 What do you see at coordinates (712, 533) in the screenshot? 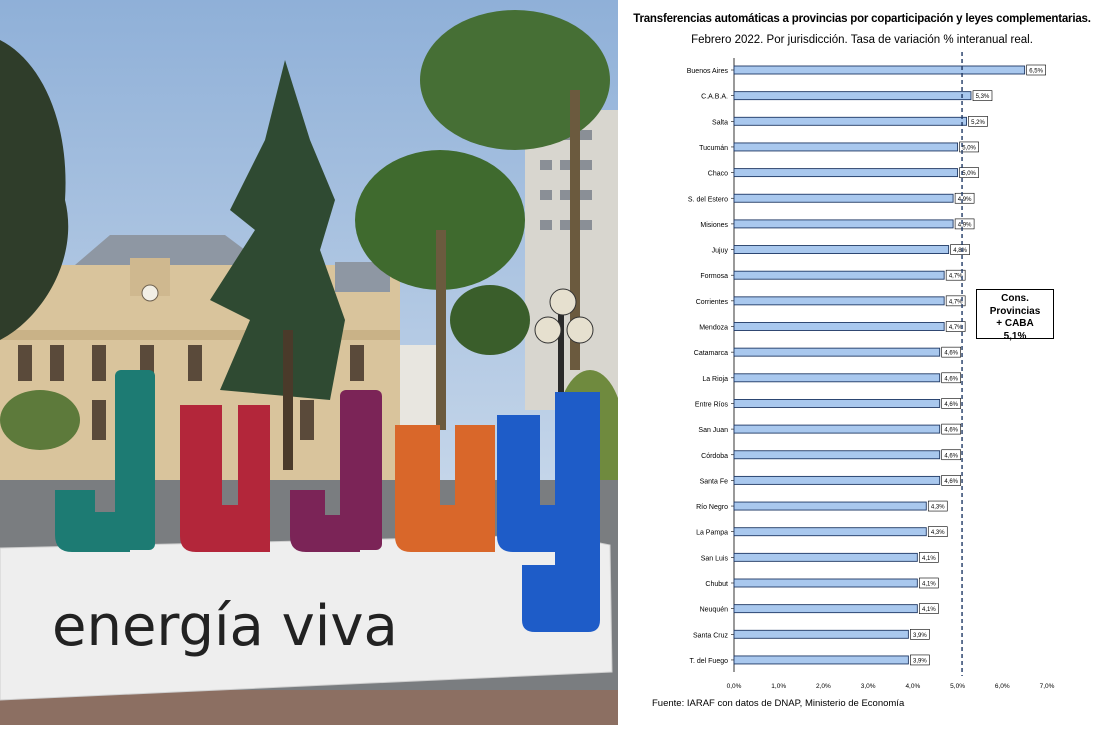
I see `category-label: La Pampa` at bounding box center [712, 533].